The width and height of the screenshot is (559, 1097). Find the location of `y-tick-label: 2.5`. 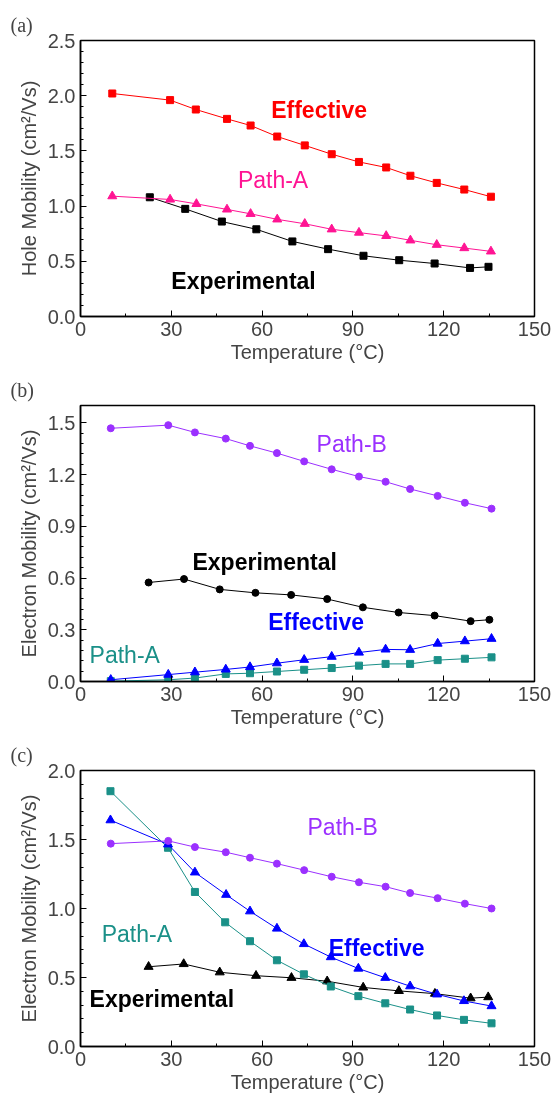

y-tick-label: 2.5 is located at coordinates (61, 40).